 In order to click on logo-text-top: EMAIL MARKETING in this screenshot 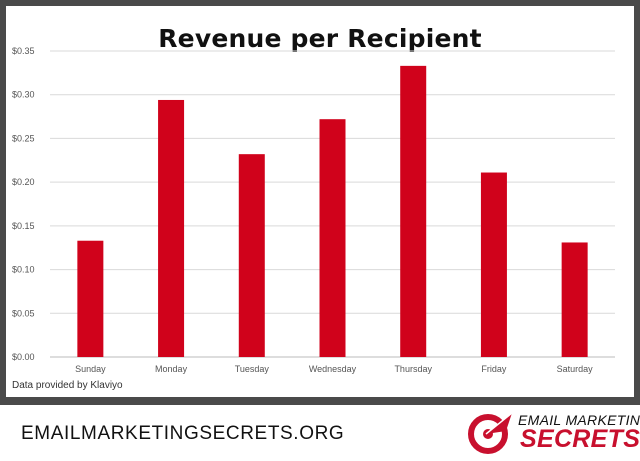, I will do `click(579, 420)`.